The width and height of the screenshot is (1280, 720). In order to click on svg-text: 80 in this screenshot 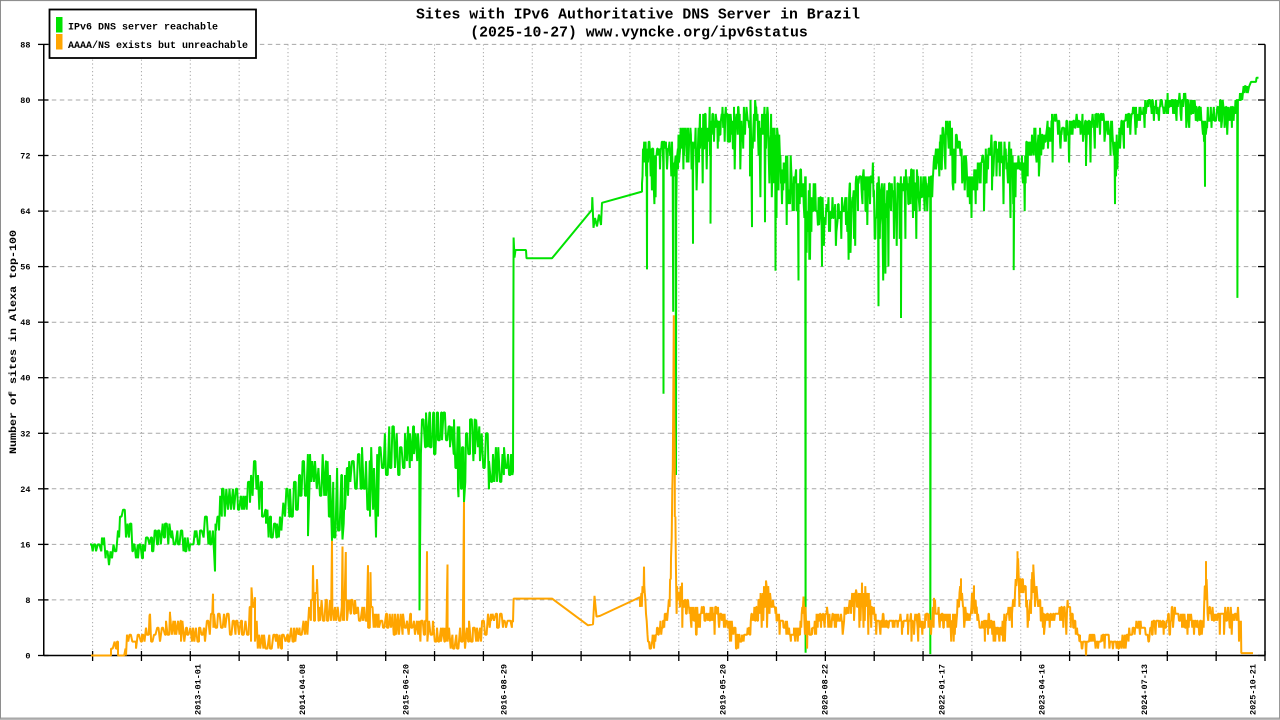, I will do `click(25, 101)`.